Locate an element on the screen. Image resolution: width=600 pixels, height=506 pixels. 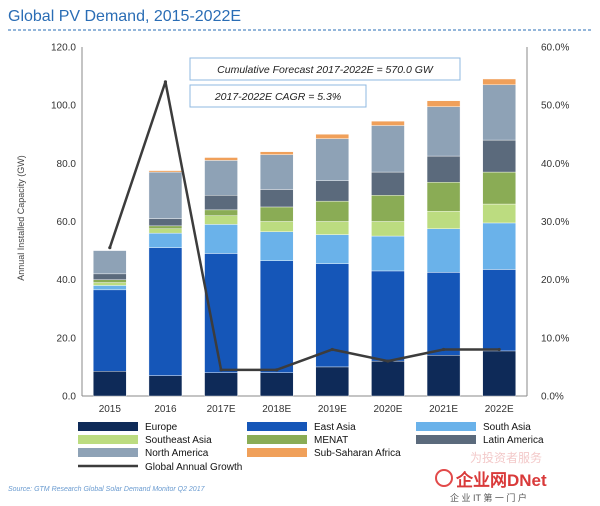
bar-segment-latin-america-2015 is located at coordinates (110, 276).